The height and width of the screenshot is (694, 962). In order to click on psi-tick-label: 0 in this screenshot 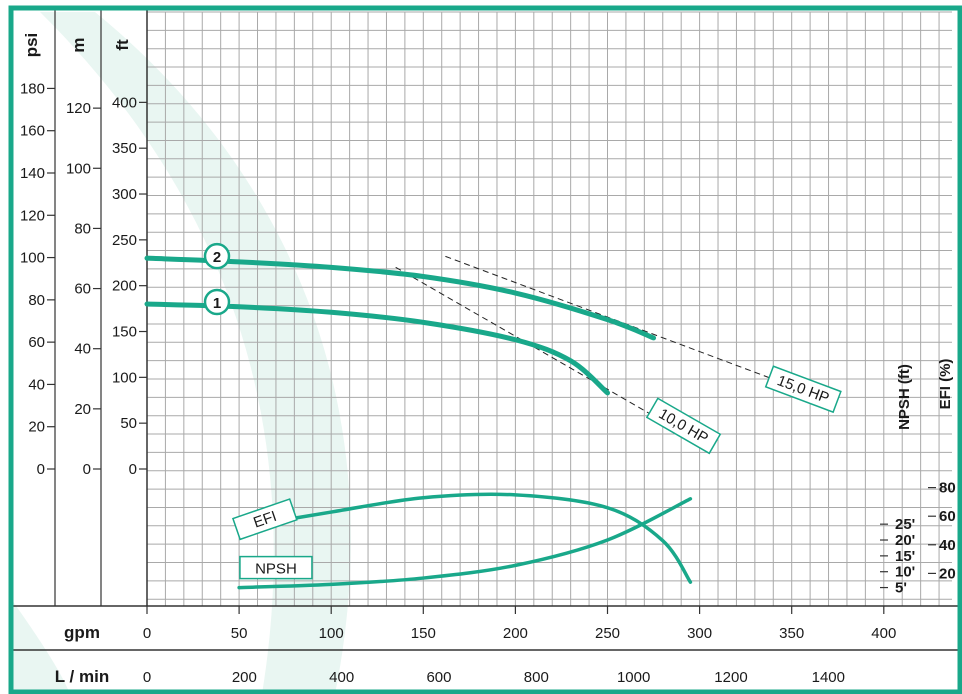, I will do `click(41, 469)`.